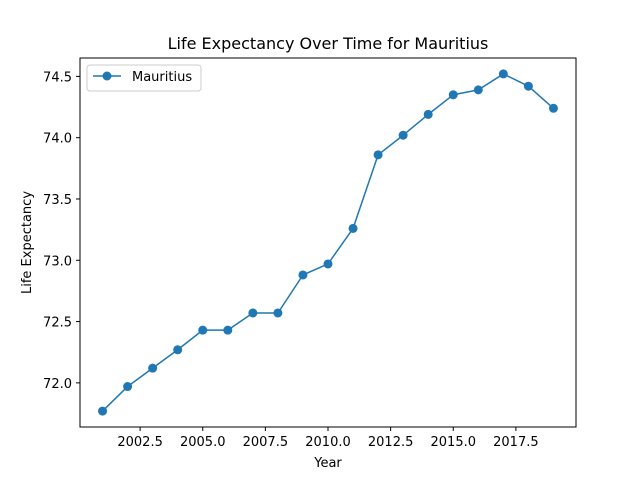 The image size is (640, 480). What do you see at coordinates (61, 231) in the screenshot?
I see `y-axis: 72.0 72.5 73.0 73.5 74.0 74.5` at bounding box center [61, 231].